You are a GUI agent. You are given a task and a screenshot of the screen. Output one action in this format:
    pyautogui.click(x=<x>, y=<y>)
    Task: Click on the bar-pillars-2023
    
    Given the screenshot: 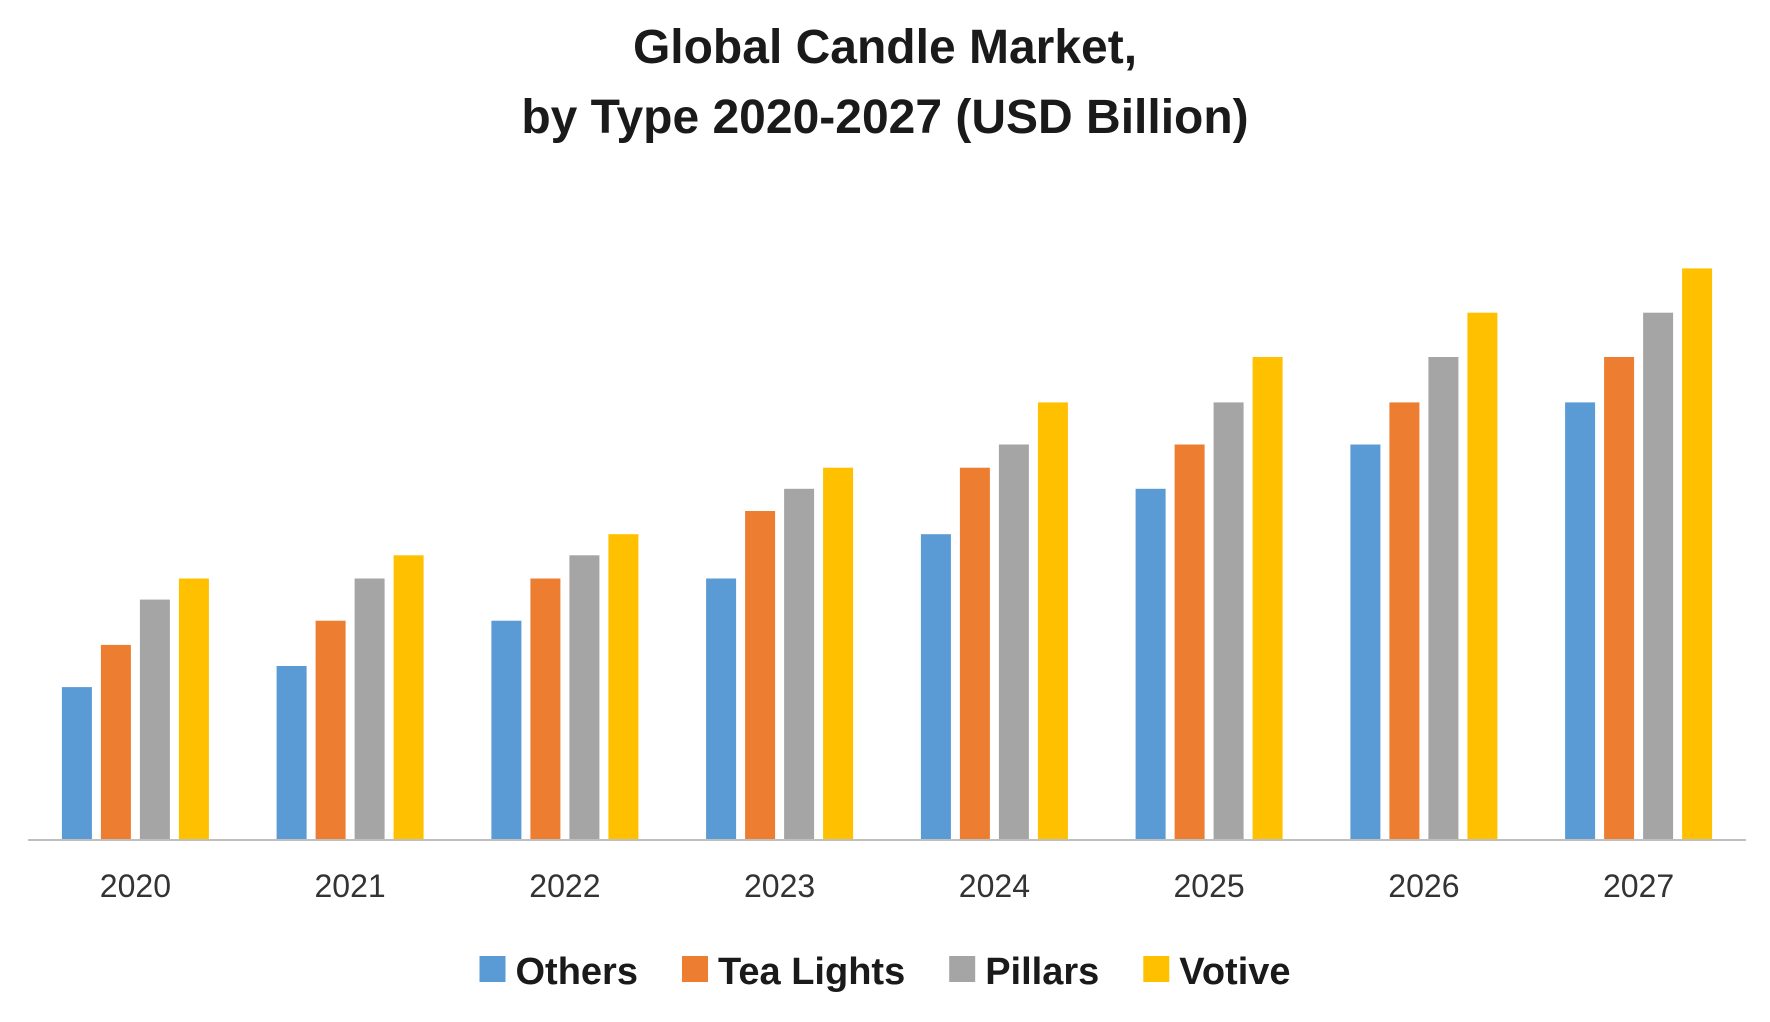 What is the action you would take?
    pyautogui.click(x=799, y=664)
    